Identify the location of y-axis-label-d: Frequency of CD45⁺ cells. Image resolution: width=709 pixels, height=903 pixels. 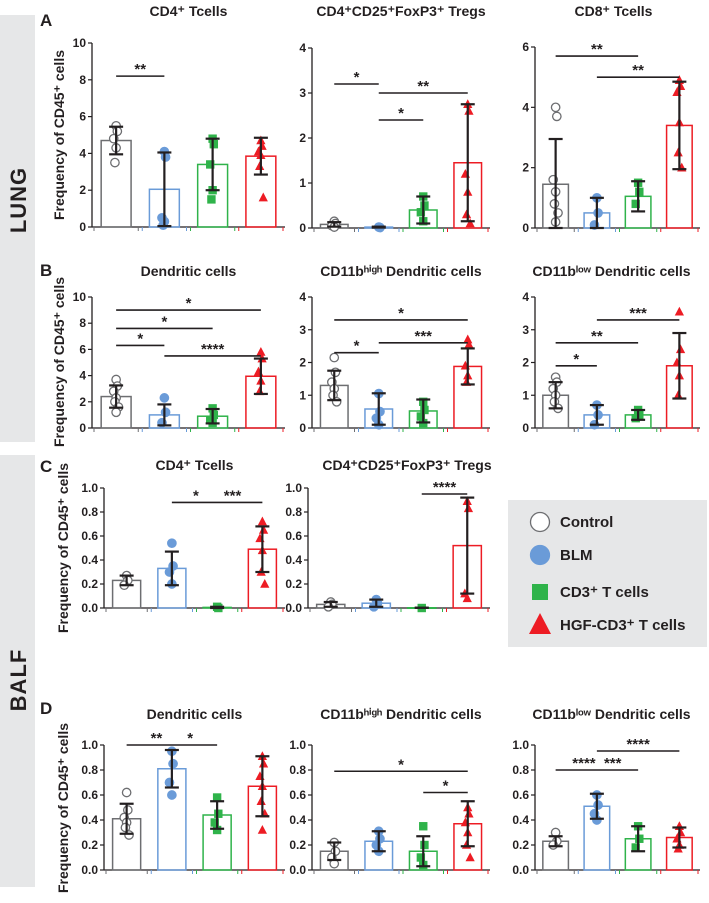
(63, 808).